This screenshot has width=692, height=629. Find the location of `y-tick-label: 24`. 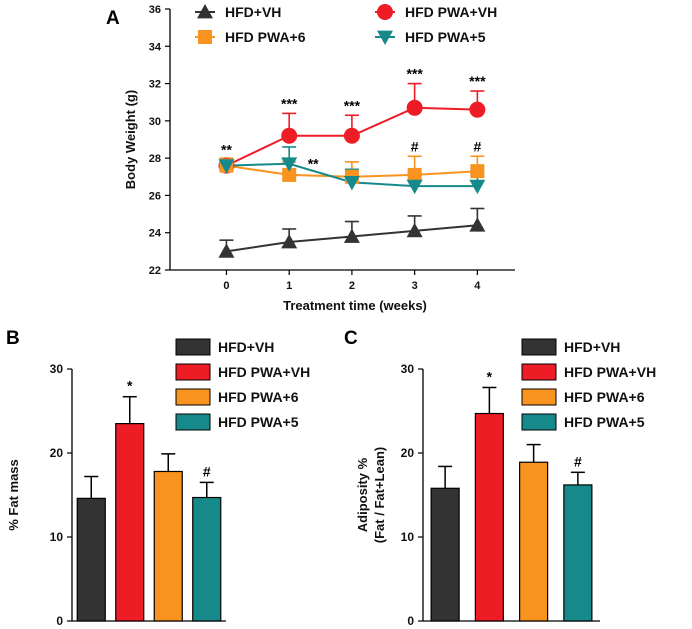

y-tick-label: 24 is located at coordinates (155, 234).